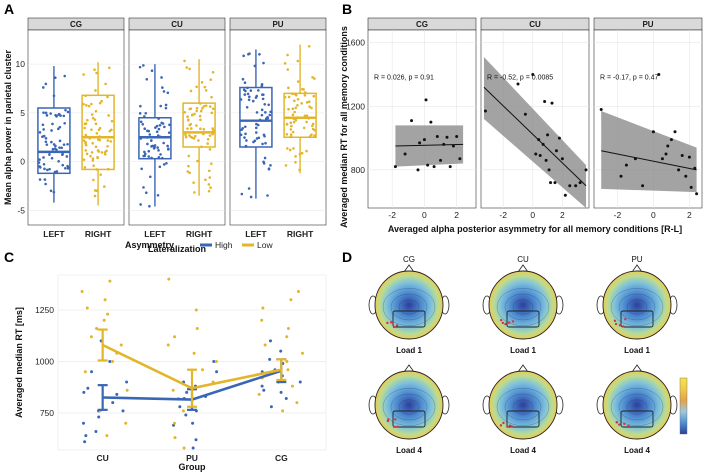 This screenshot has height=474, width=708. I want to click on d-cluster-box, so click(637, 419).